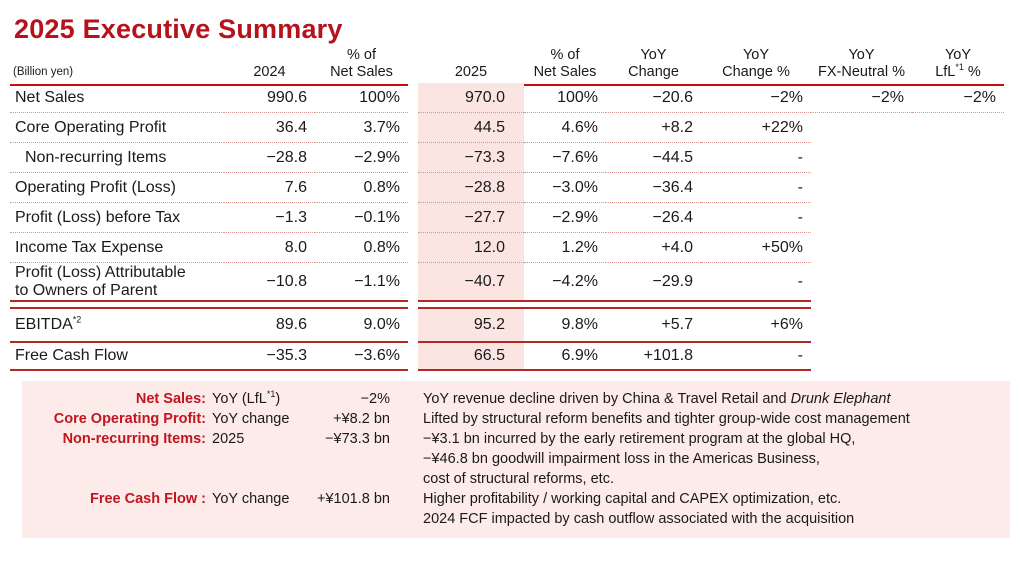 The image size is (1020, 562). I want to click on row-label: Free Cash Flow, so click(117, 357).